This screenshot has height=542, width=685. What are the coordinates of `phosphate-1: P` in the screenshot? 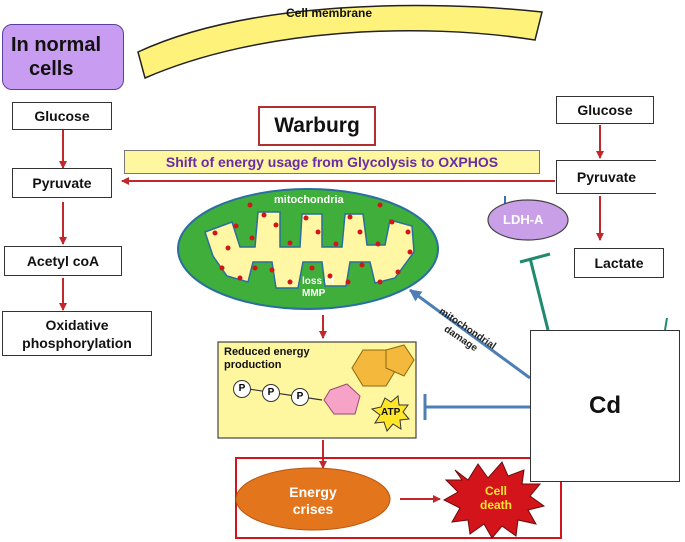 It's located at (242, 389).